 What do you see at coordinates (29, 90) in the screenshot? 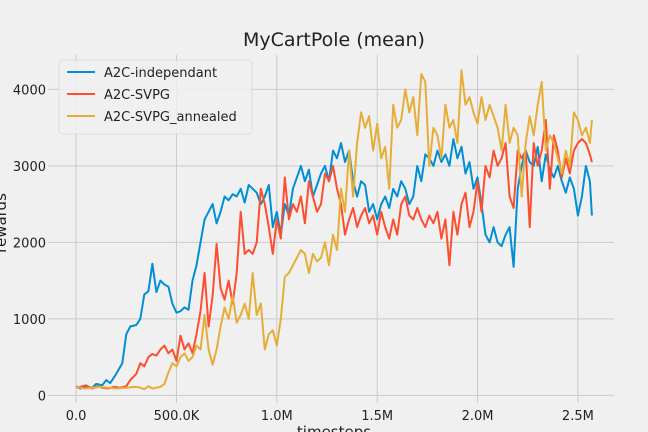
I see `y-tick-label: 4000` at bounding box center [29, 90].